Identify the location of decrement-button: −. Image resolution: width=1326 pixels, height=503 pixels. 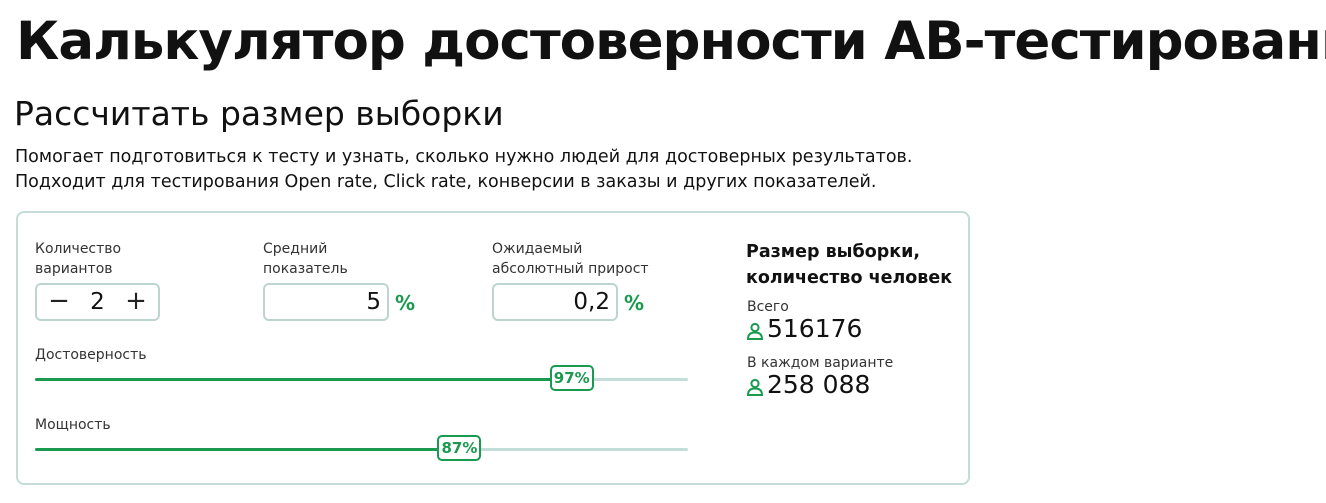
(59, 301).